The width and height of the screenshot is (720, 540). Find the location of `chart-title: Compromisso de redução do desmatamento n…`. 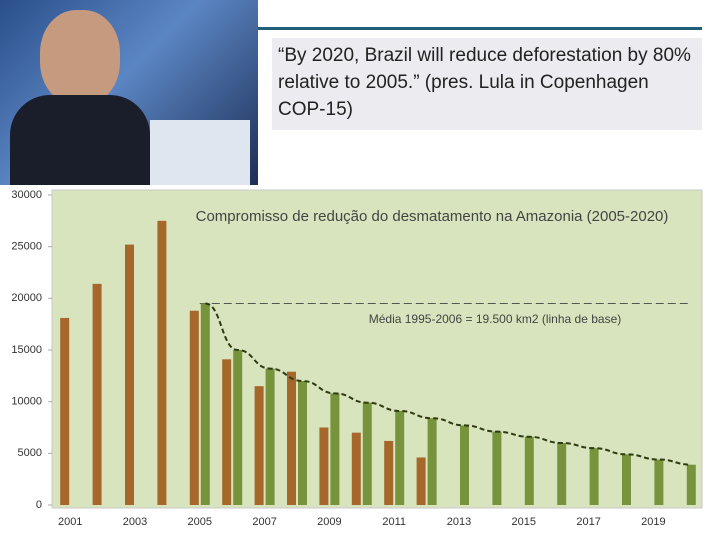

chart-title: Compromisso de redução do desmatamento n… is located at coordinates (432, 216).